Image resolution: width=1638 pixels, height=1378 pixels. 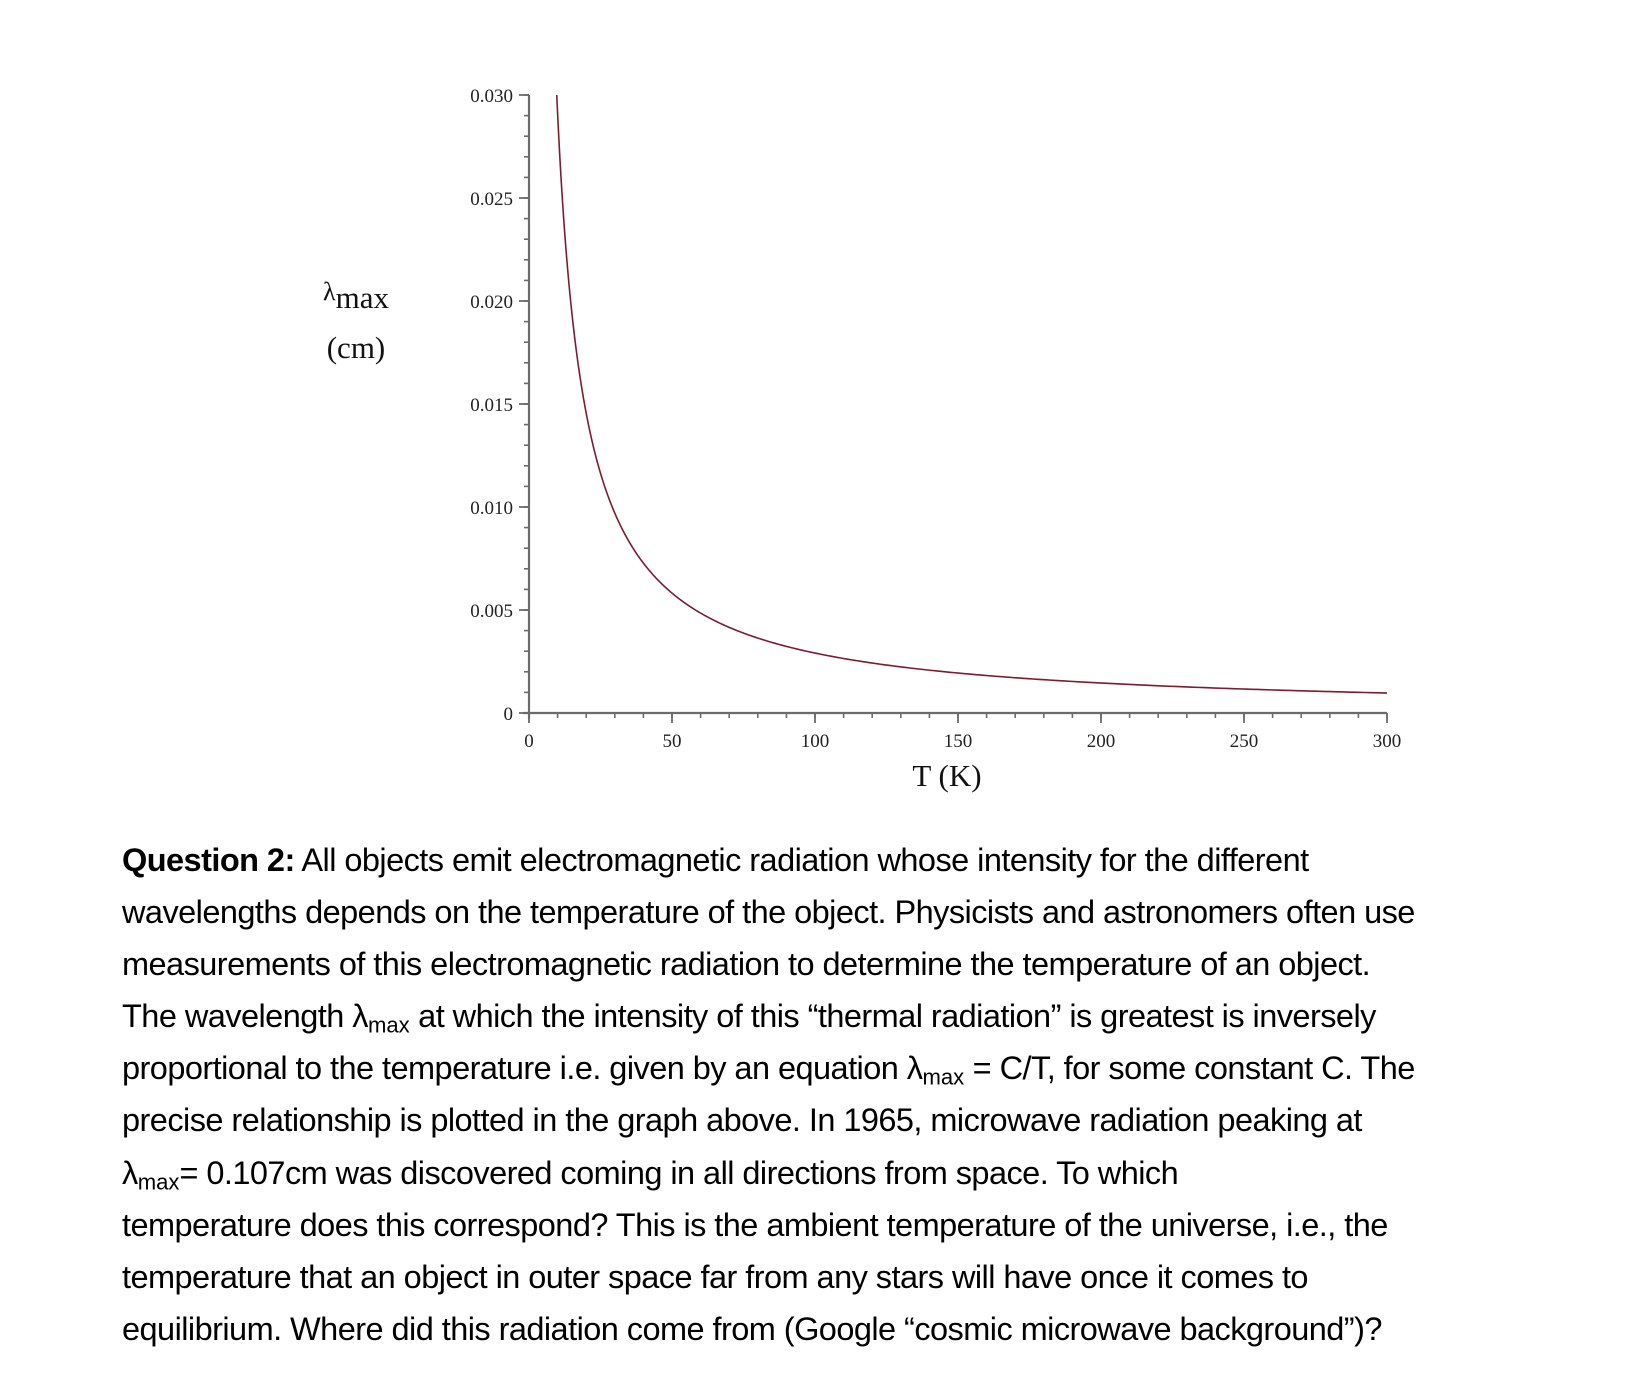 I want to click on y-tick-label: 0.010, so click(x=491, y=508).